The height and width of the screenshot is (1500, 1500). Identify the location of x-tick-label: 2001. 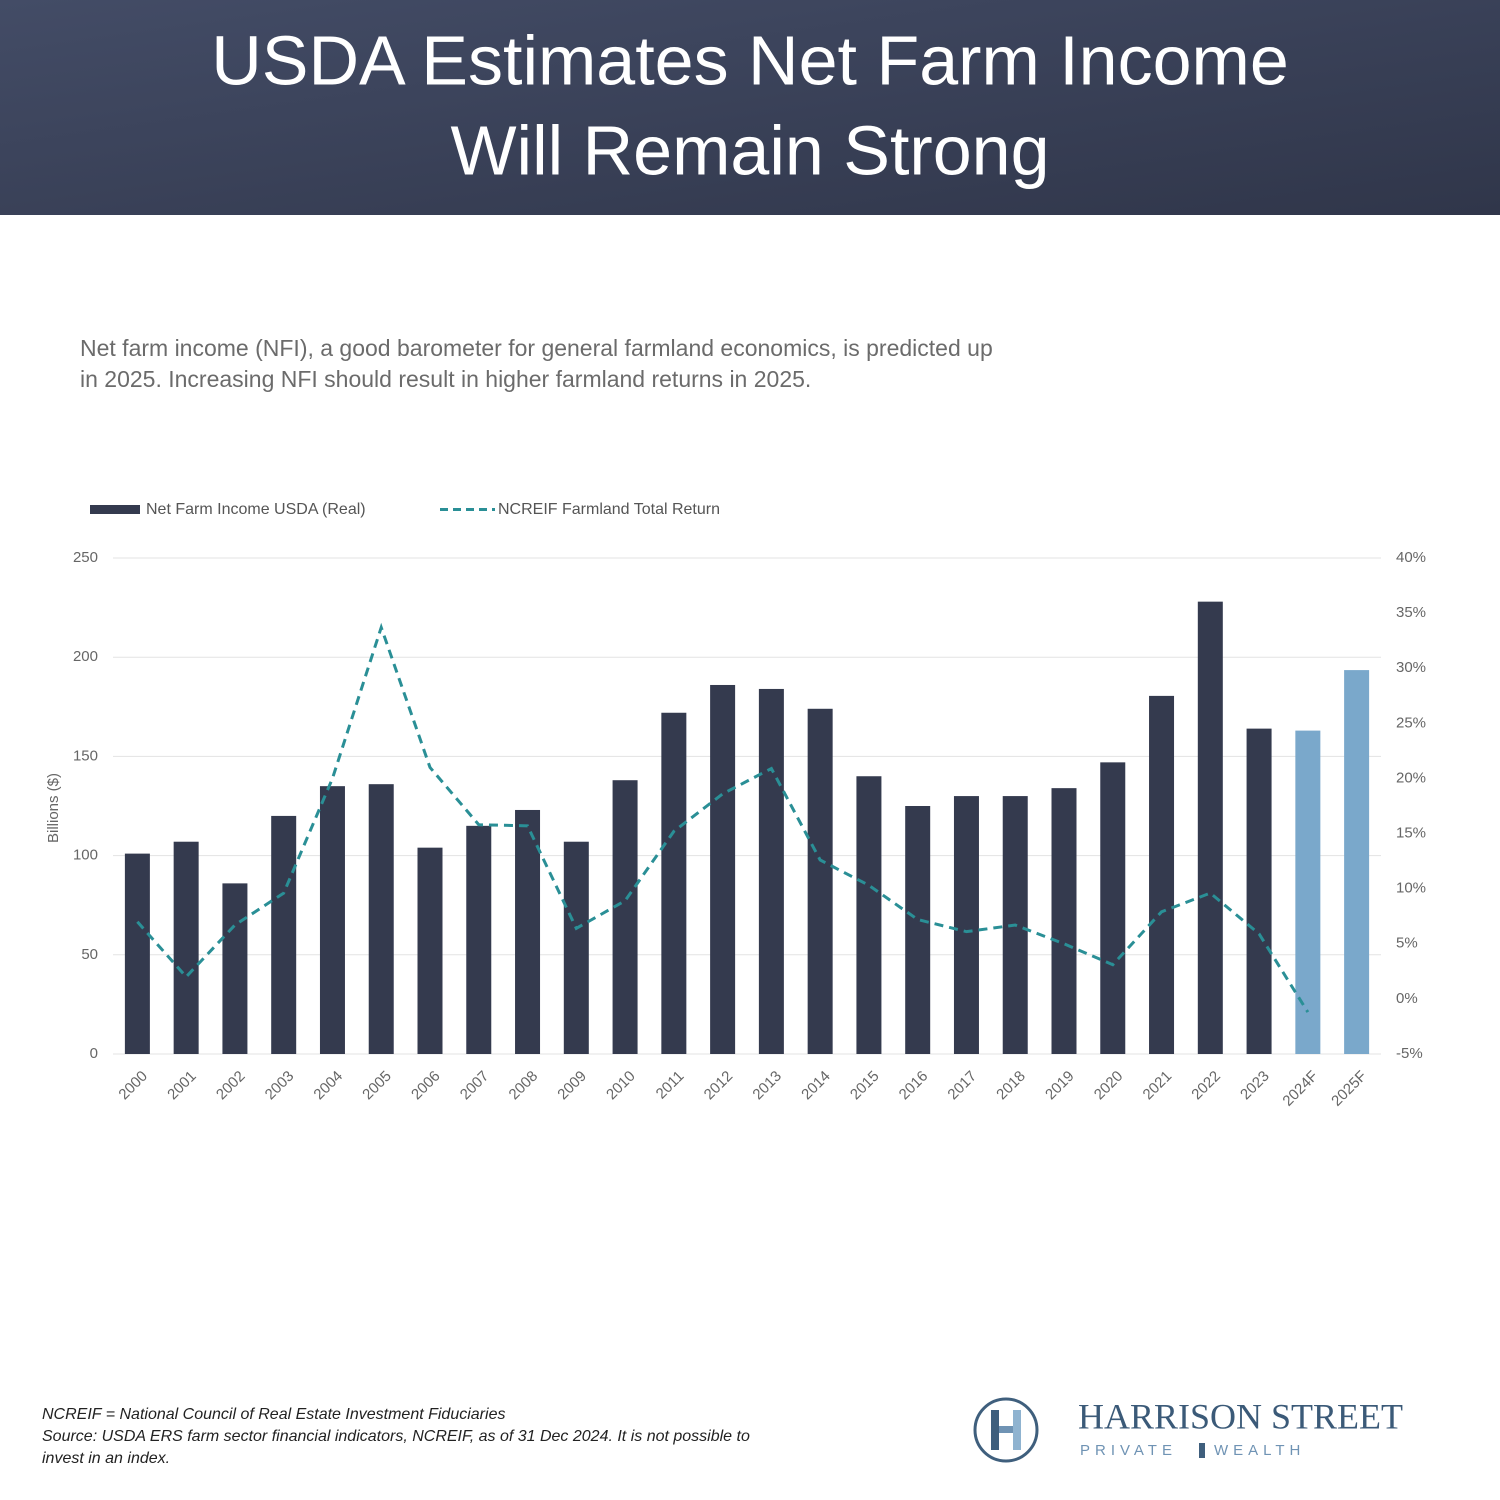
(182, 1086).